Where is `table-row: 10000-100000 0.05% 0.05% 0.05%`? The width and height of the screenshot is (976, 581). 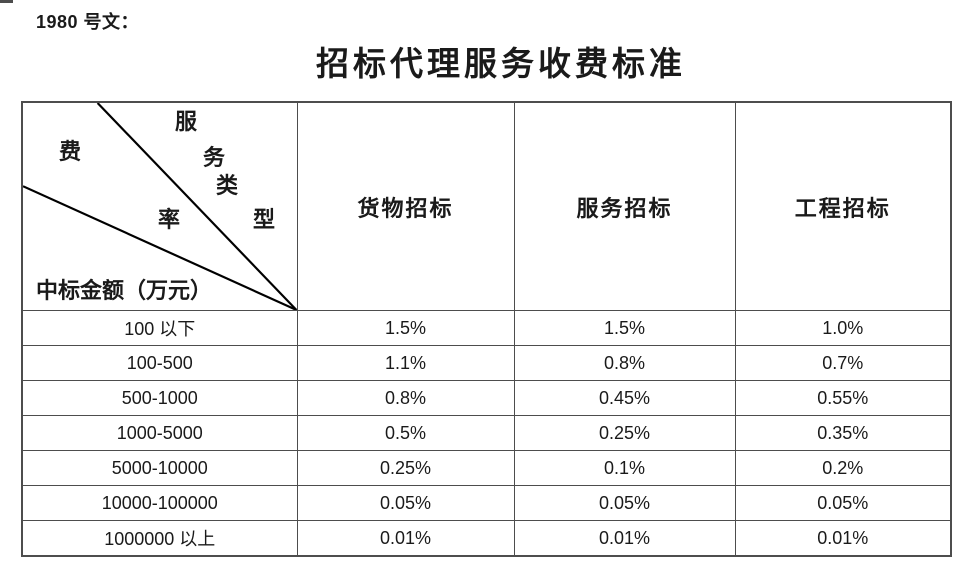
table-row: 10000-100000 0.05% 0.05% 0.05% is located at coordinates (486, 503).